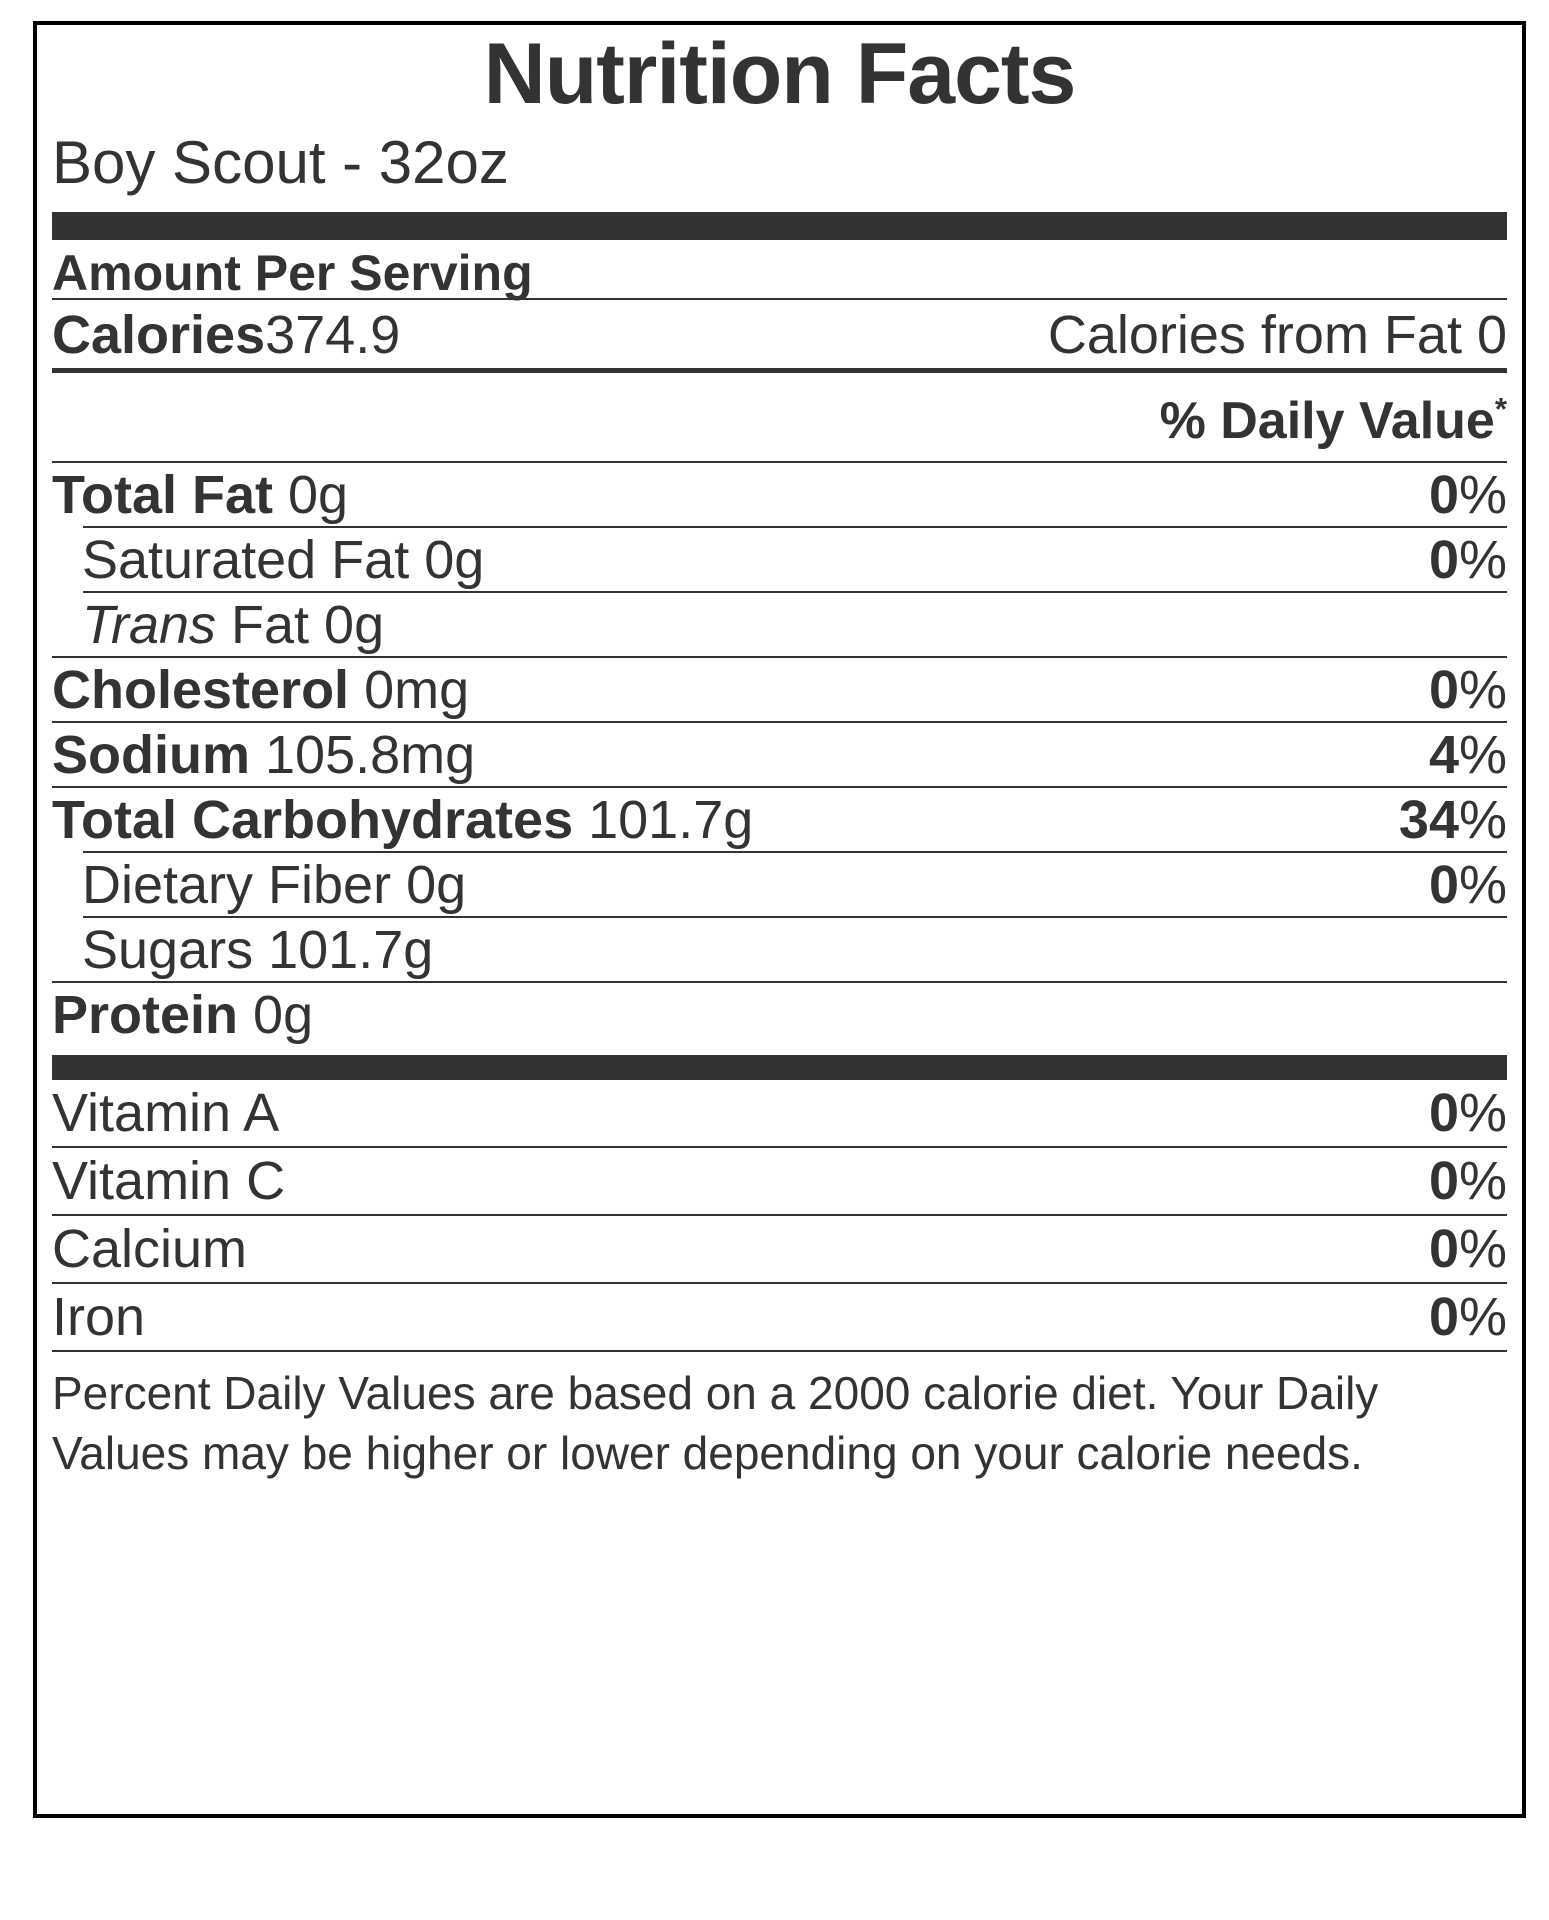 Image resolution: width=1549 pixels, height=1920 pixels. Describe the element at coordinates (99, 1317) in the screenshot. I see `vitamin-label: Iron` at that location.